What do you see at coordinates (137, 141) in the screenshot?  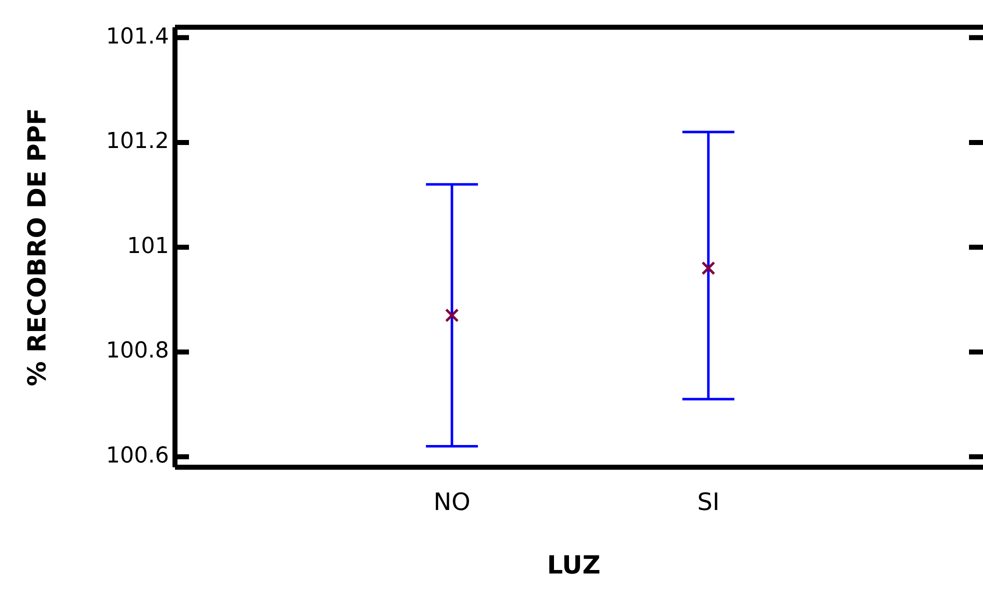 I see `y-tick-label: 101.2` at bounding box center [137, 141].